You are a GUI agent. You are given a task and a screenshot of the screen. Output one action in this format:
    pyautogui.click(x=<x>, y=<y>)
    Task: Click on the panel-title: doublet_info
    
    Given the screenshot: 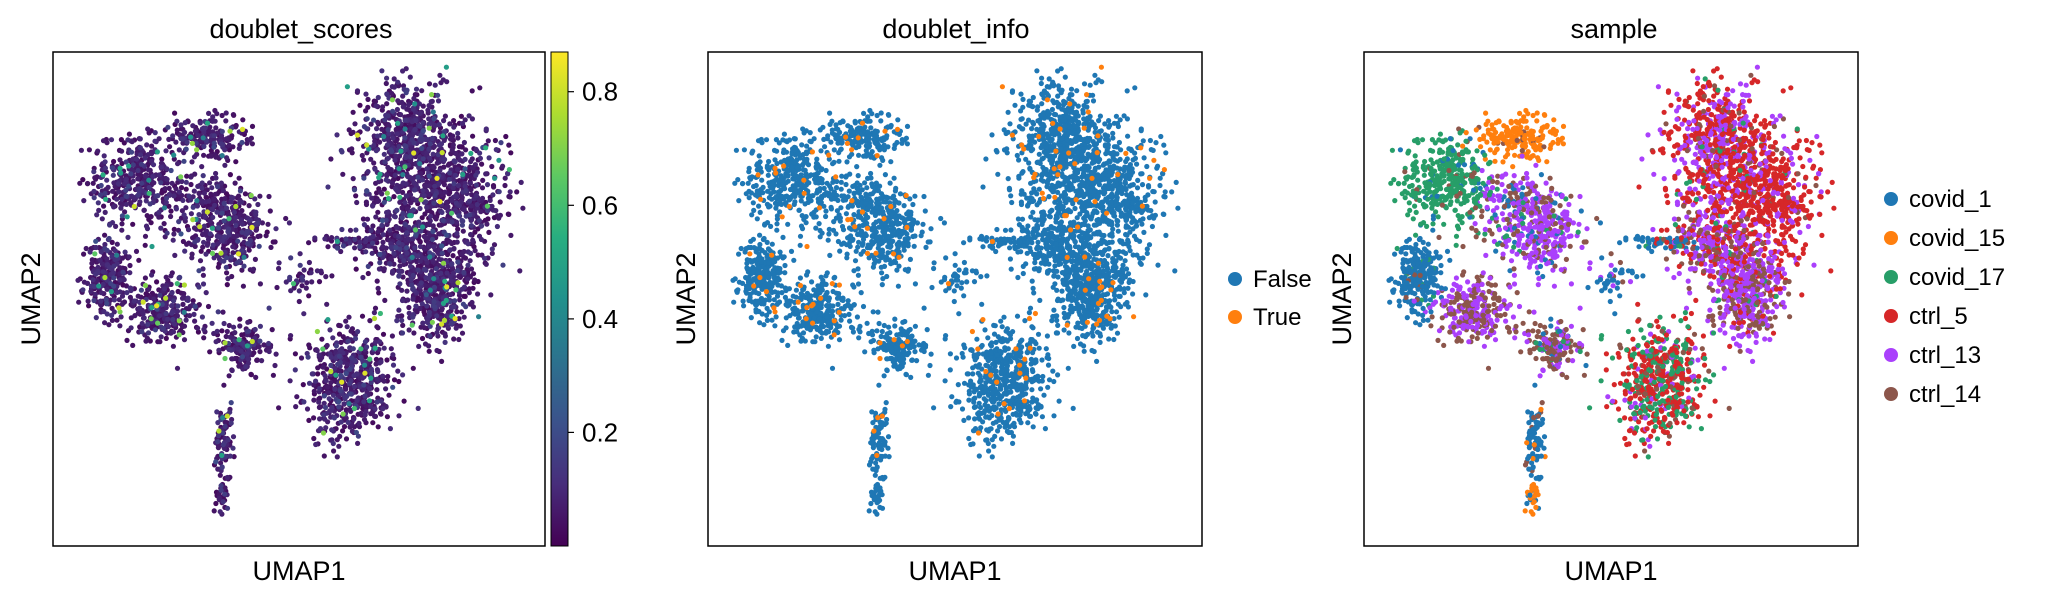 What is the action you would take?
    pyautogui.click(x=955, y=29)
    